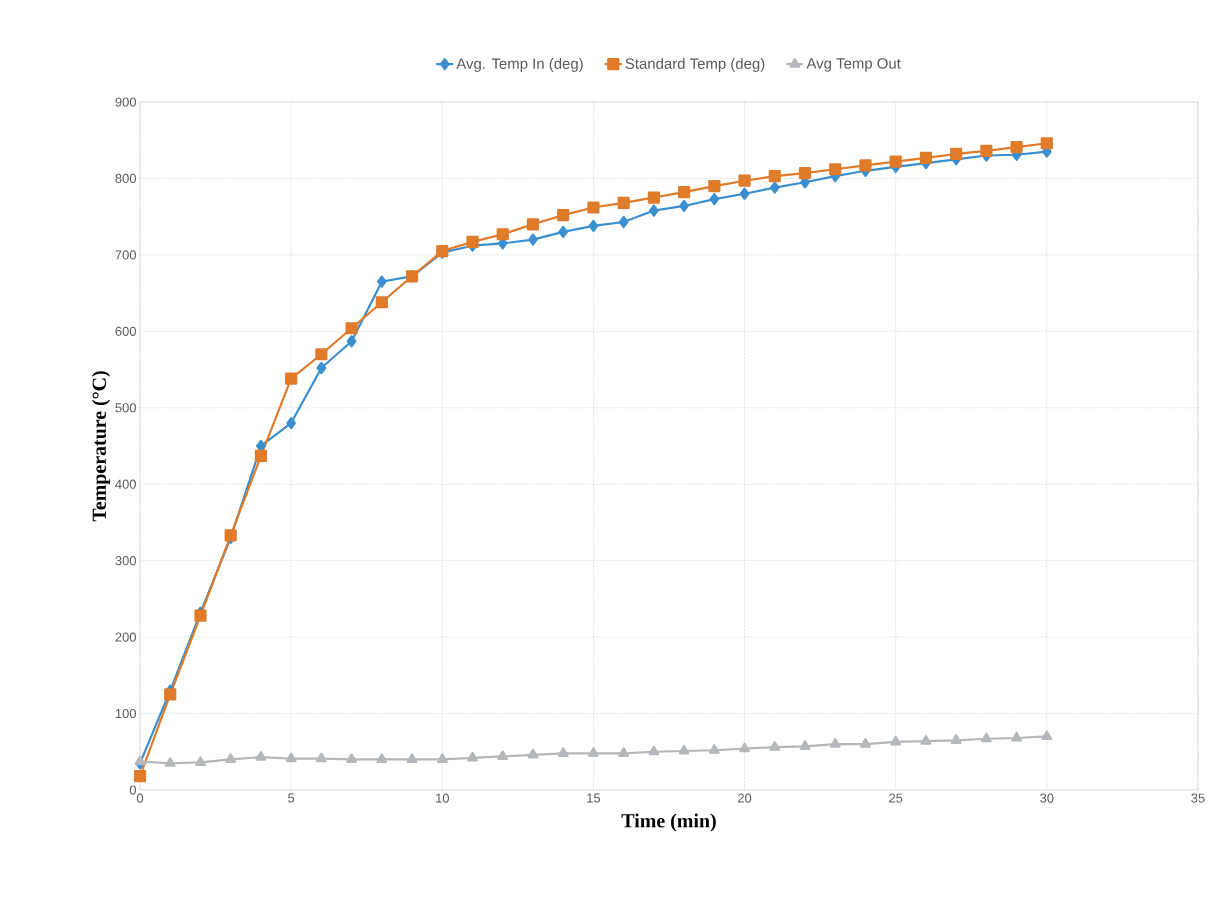 Image resolution: width=1230 pixels, height=902 pixels. Describe the element at coordinates (1047, 798) in the screenshot. I see `x-tick-label: 30` at that location.